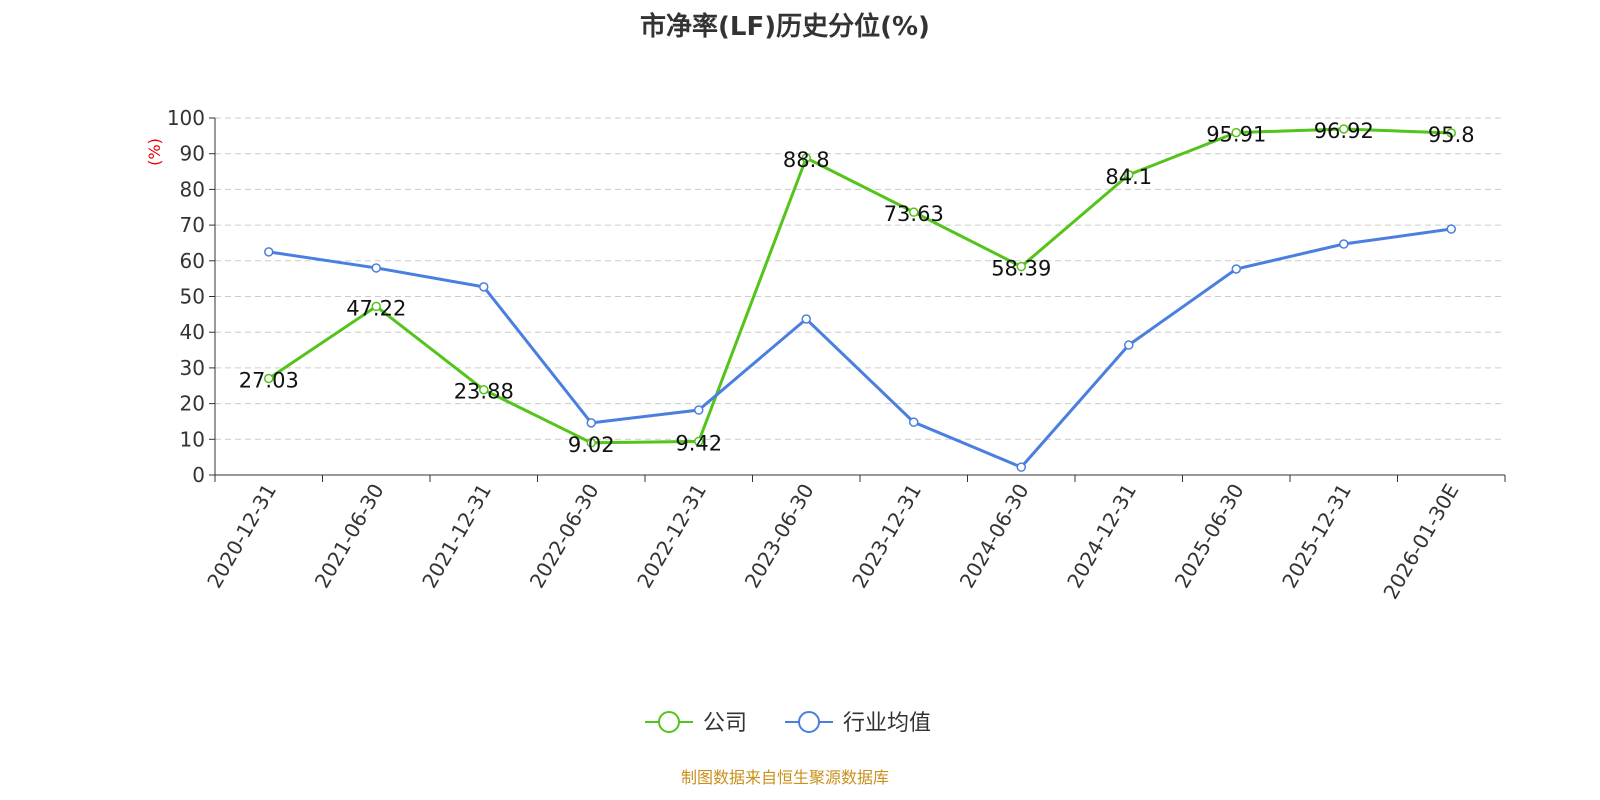  I want to click on y-tick-label: 90, so click(192, 154).